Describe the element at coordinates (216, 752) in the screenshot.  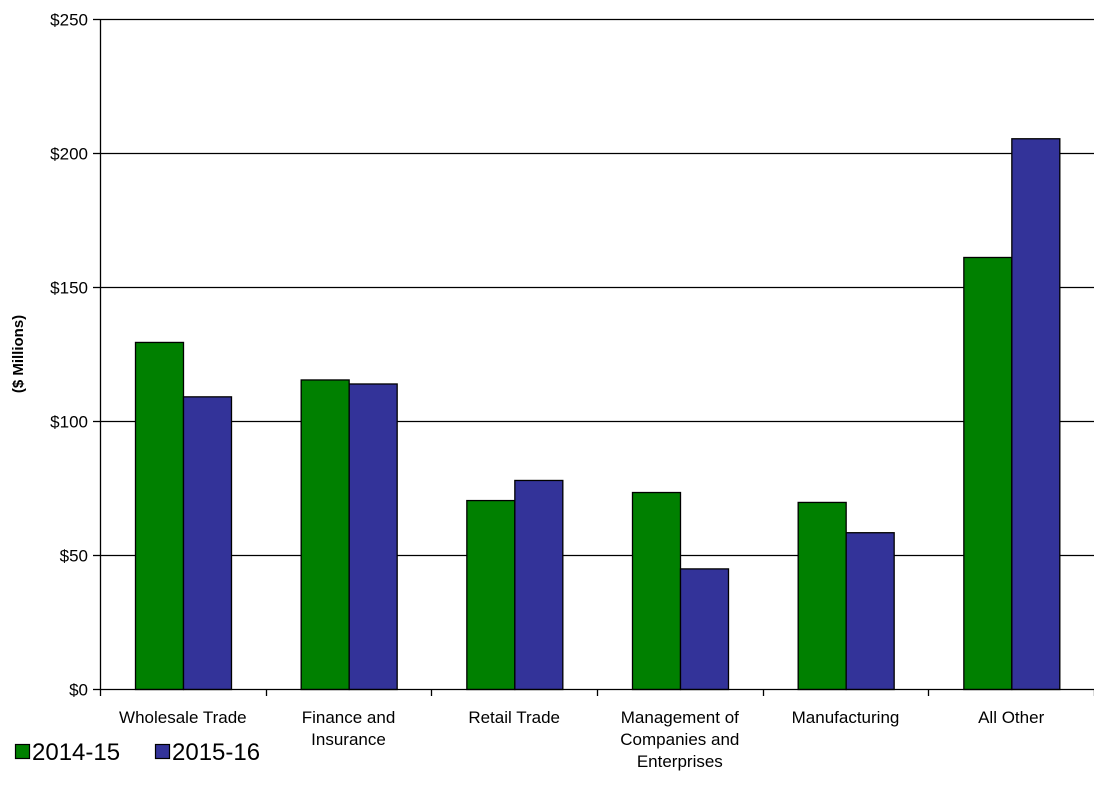
I see `legend-label: 2015-16` at that location.